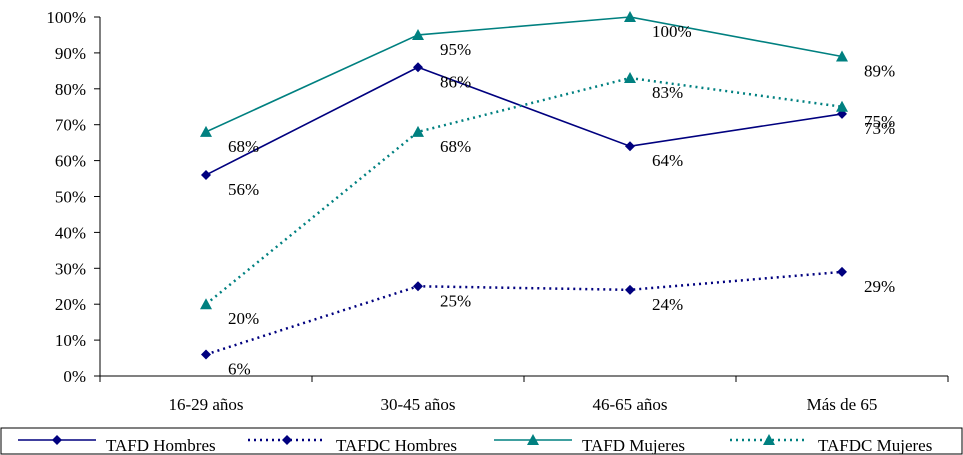 The image size is (963, 455). Describe the element at coordinates (633, 445) in the screenshot. I see `legend-label: TAFD Mujeres` at that location.